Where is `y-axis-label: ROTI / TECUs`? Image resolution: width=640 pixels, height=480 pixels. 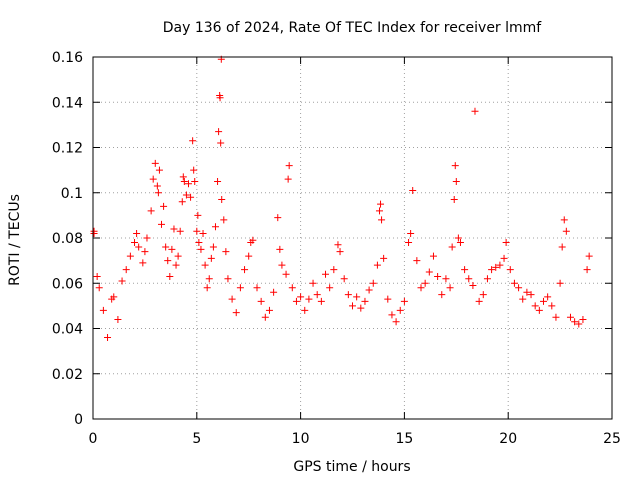
y-axis-label: ROTI / TECUs is located at coordinates (15, 240).